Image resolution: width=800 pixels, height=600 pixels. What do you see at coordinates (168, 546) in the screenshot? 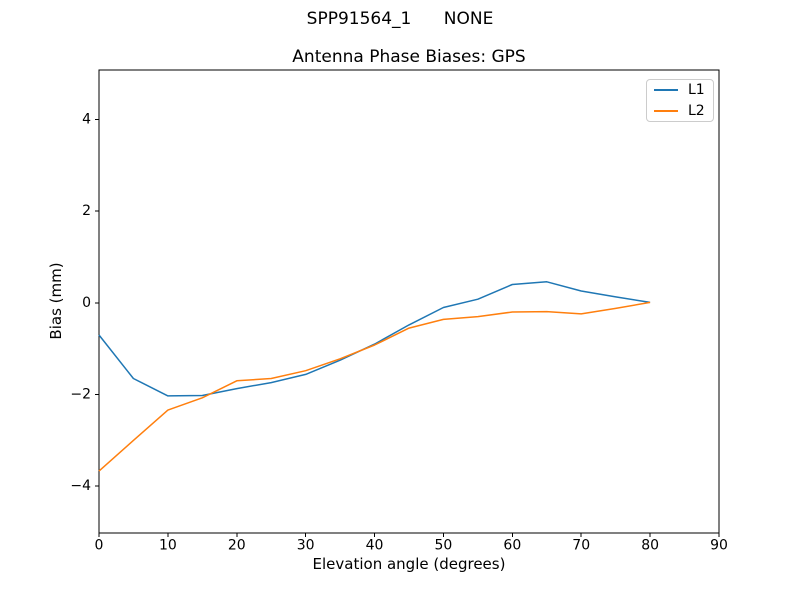
I see `x-tick-label-1: 10` at bounding box center [168, 546].